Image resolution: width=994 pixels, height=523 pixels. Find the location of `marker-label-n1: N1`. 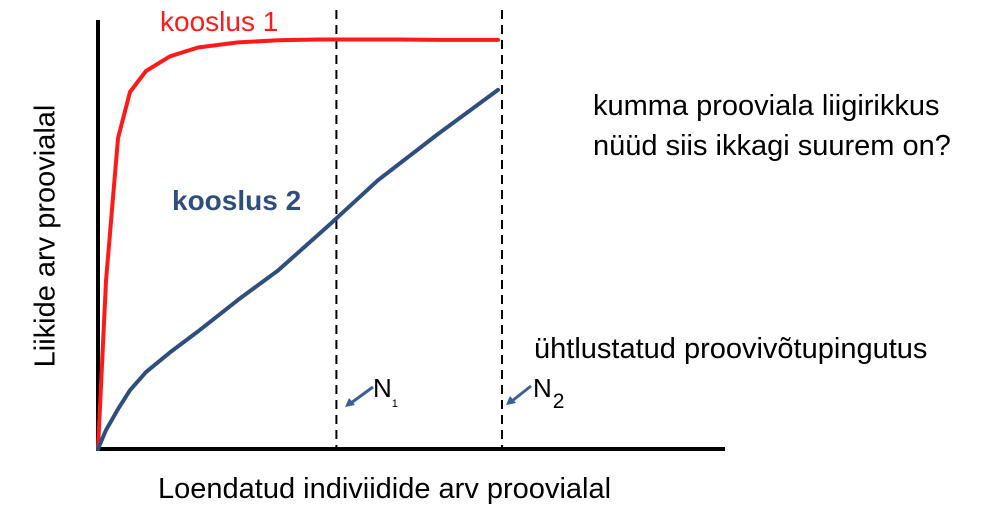

marker-label-n1: N1 is located at coordinates (385, 391).